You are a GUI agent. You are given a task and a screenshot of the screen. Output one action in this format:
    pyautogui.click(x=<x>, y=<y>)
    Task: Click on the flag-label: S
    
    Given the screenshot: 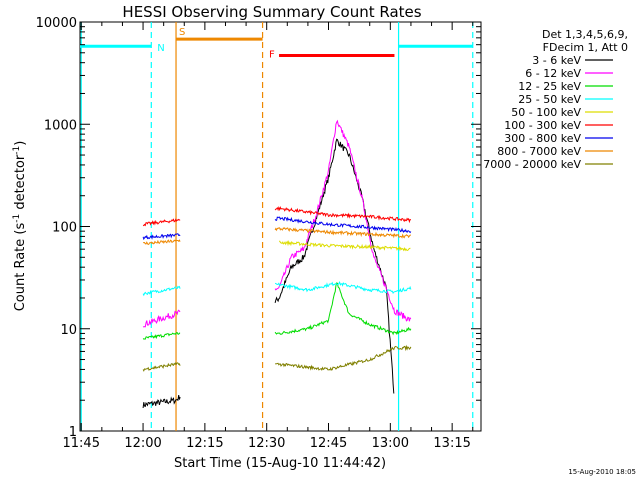 What is the action you would take?
    pyautogui.click(x=182, y=32)
    